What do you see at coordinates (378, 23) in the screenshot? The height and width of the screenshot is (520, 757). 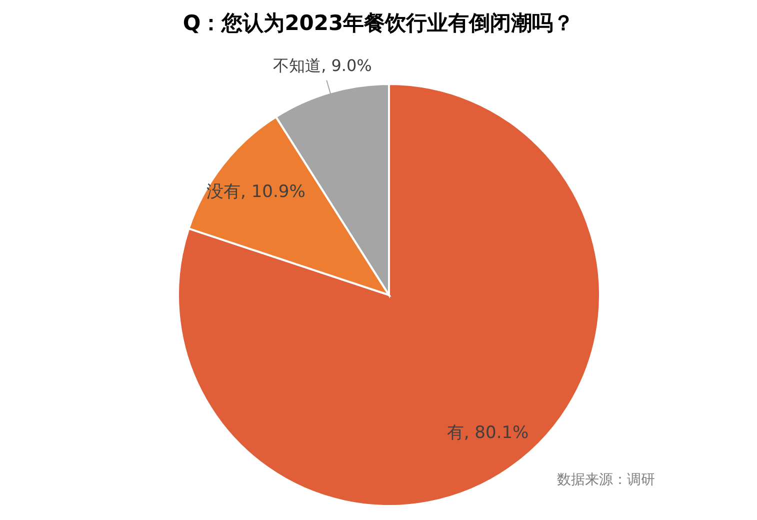 I see `chart-title: Q：您认为2023年餐饮行业有倒闭潮吗？` at bounding box center [378, 23].